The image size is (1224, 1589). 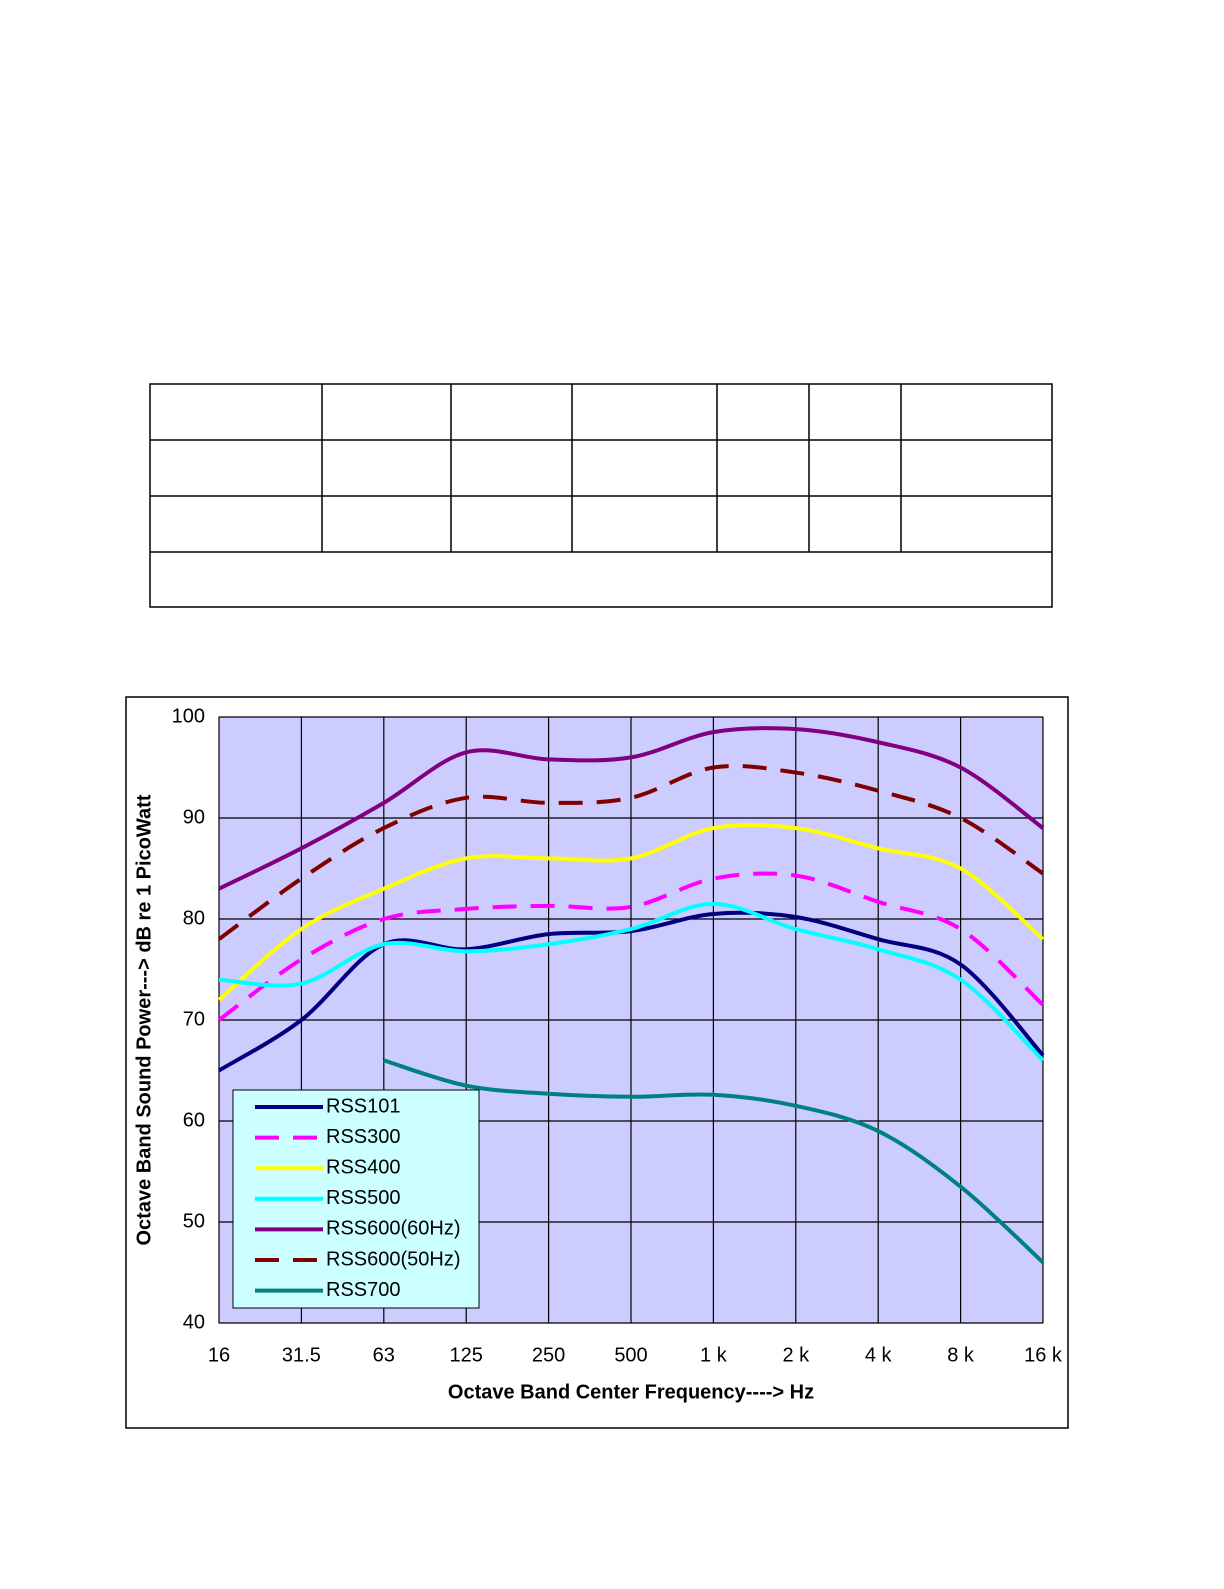 What do you see at coordinates (194, 817) in the screenshot?
I see `y-tick-label: 90` at bounding box center [194, 817].